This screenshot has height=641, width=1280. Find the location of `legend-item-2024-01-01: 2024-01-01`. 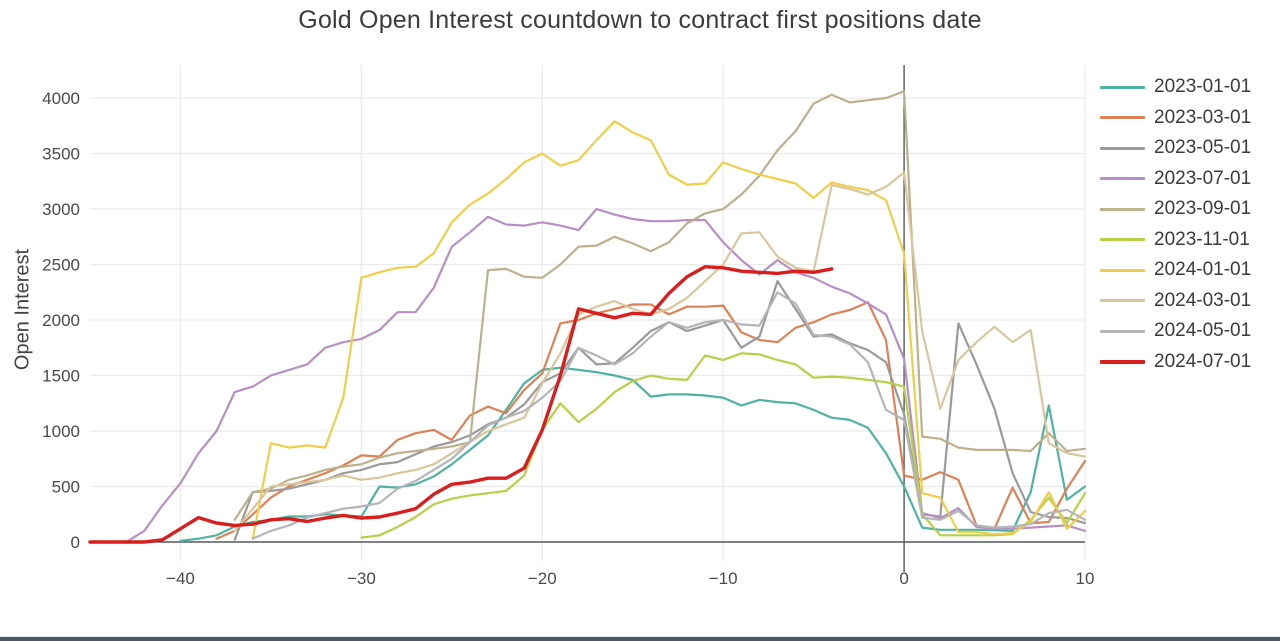

legend-item-2024-01-01: 2024-01-01 is located at coordinates (1175, 270).